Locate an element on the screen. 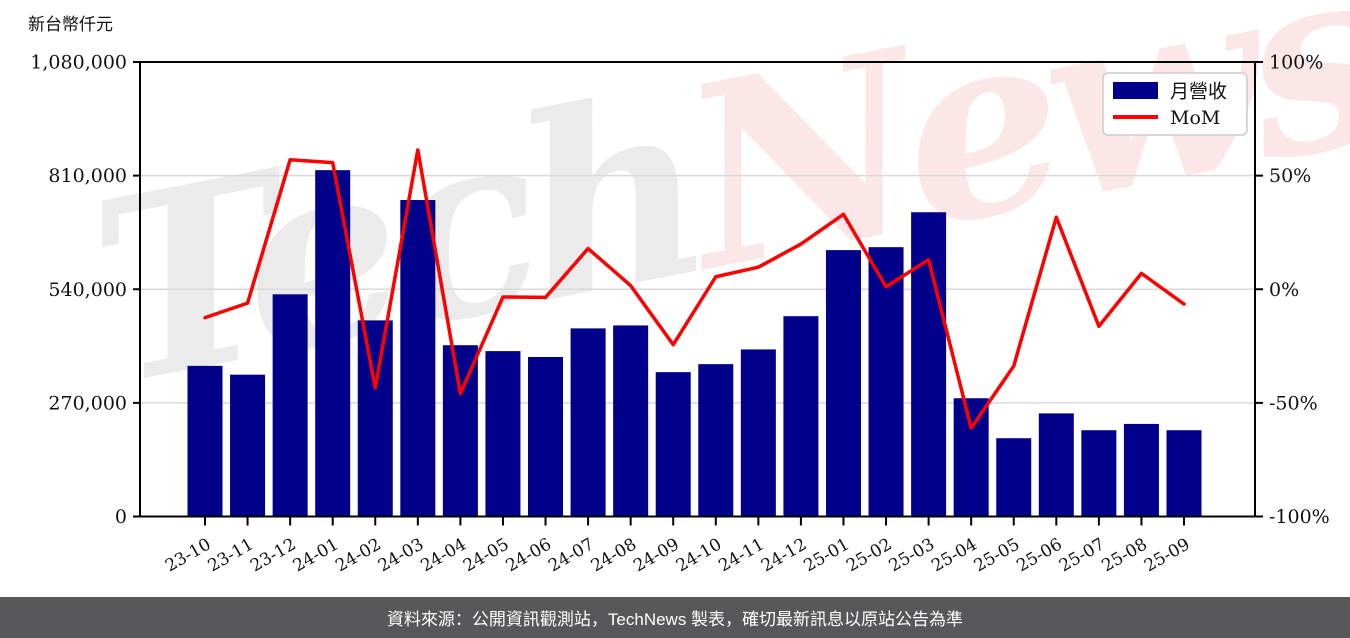  left-tick-label-540000: 540,000 is located at coordinates (87, 290).